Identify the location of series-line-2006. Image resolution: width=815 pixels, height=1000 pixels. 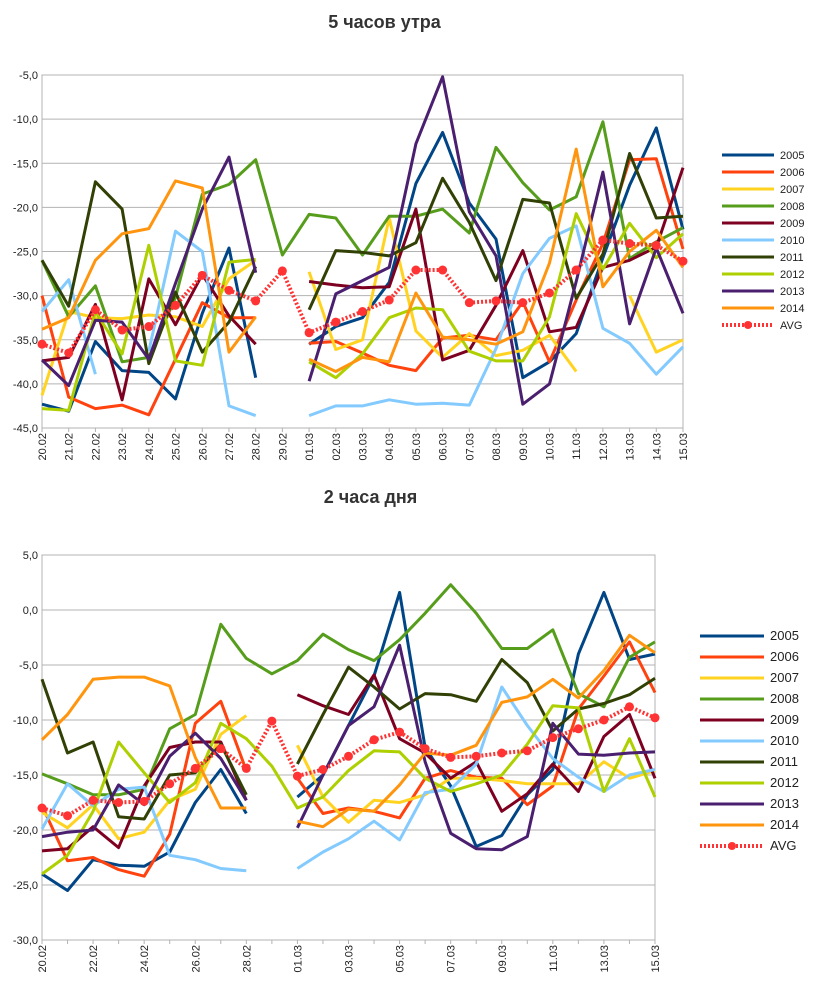
(144, 788).